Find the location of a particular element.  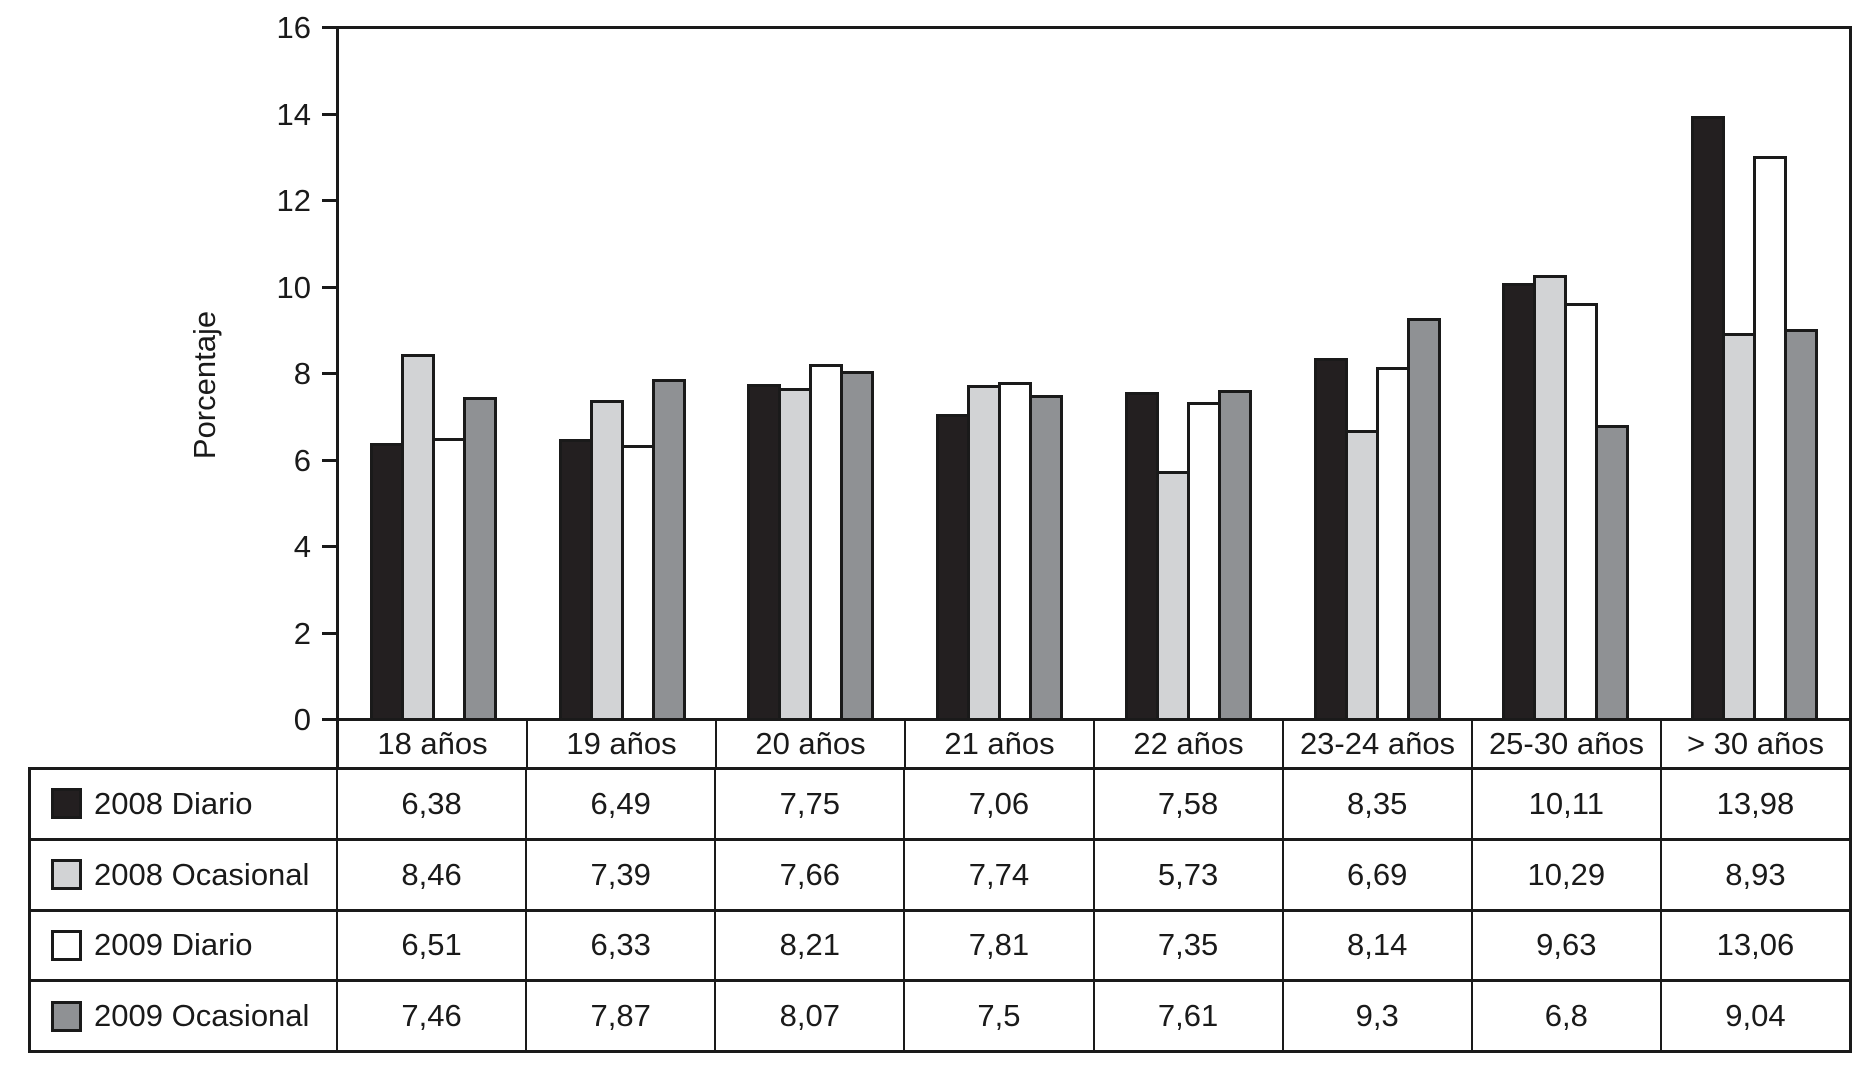

value-cell-2008-ocasional-18-a-os: 8,46 is located at coordinates (430, 874).